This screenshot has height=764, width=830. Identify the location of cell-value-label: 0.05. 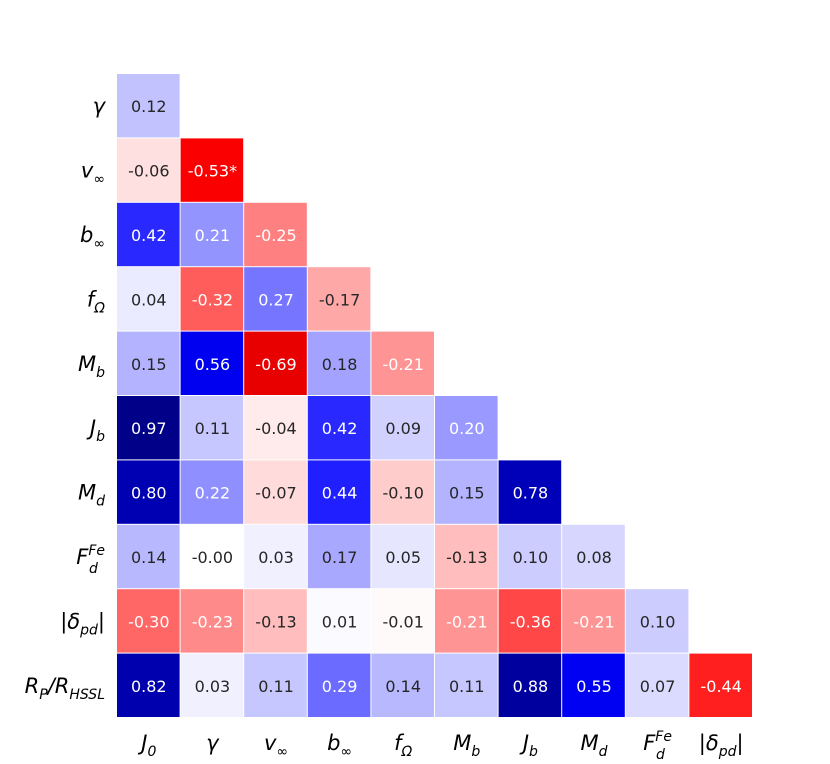
(403, 557).